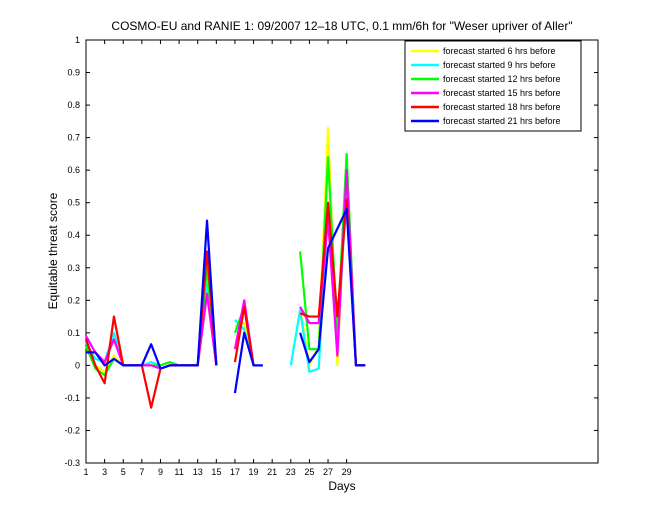  What do you see at coordinates (272, 472) in the screenshot?
I see `x-tick-label: 21` at bounding box center [272, 472].